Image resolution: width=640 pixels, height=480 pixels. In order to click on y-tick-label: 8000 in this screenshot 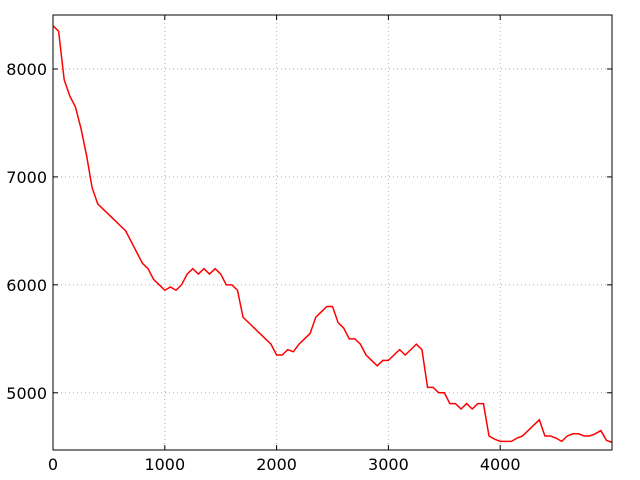, I will do `click(26, 69)`.